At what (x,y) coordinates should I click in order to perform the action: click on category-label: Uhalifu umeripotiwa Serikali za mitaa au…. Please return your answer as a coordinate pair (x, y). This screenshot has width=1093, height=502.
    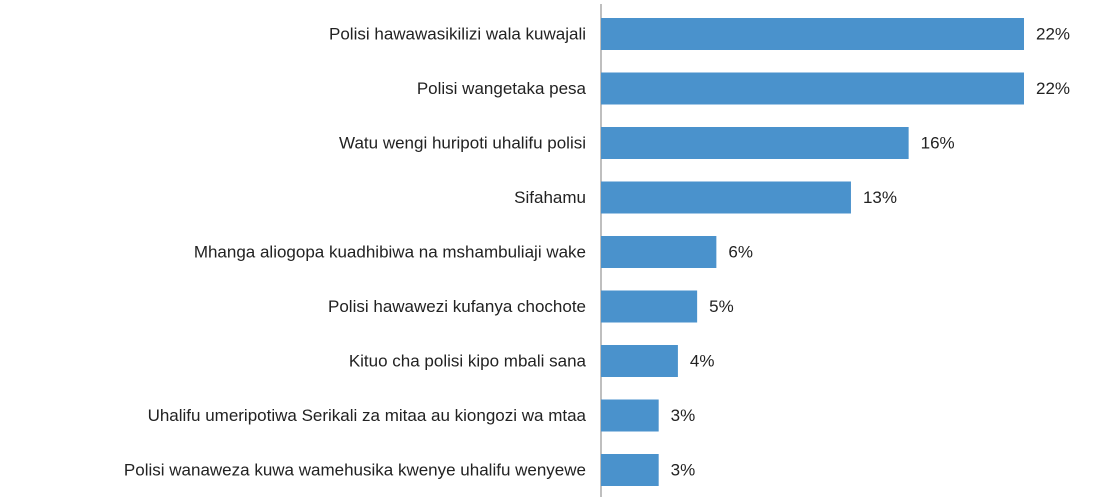
    Looking at the image, I should click on (367, 415).